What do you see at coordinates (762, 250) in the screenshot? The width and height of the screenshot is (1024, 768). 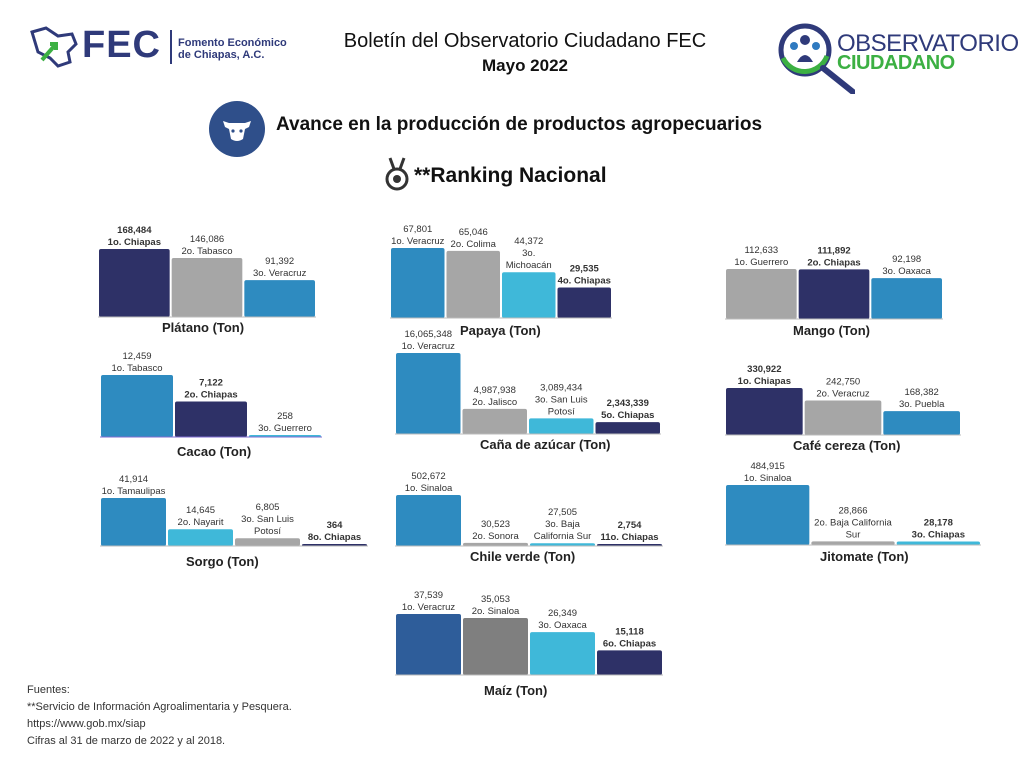 I see `value-label-mango-1: 112,633` at bounding box center [762, 250].